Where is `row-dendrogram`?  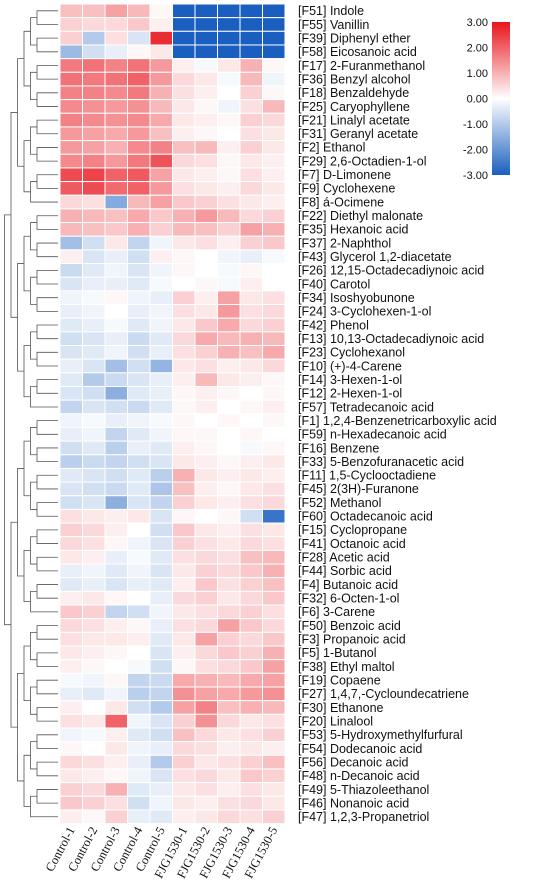
row-dendrogram is located at coordinates (31, 414).